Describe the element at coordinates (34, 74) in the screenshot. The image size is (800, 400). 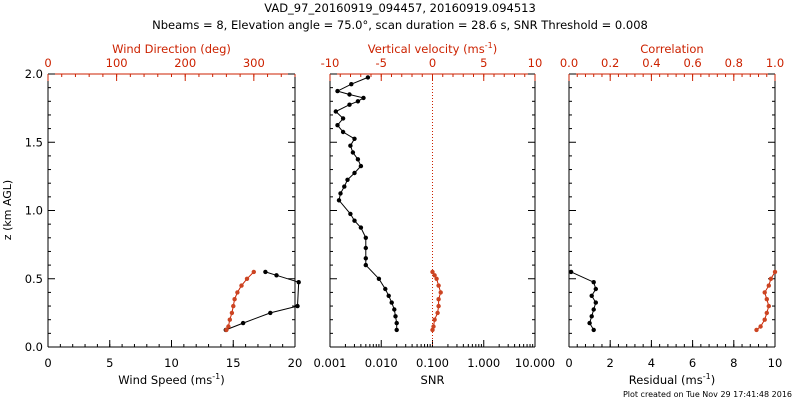
I see `y-tick-label: 2.0` at that location.